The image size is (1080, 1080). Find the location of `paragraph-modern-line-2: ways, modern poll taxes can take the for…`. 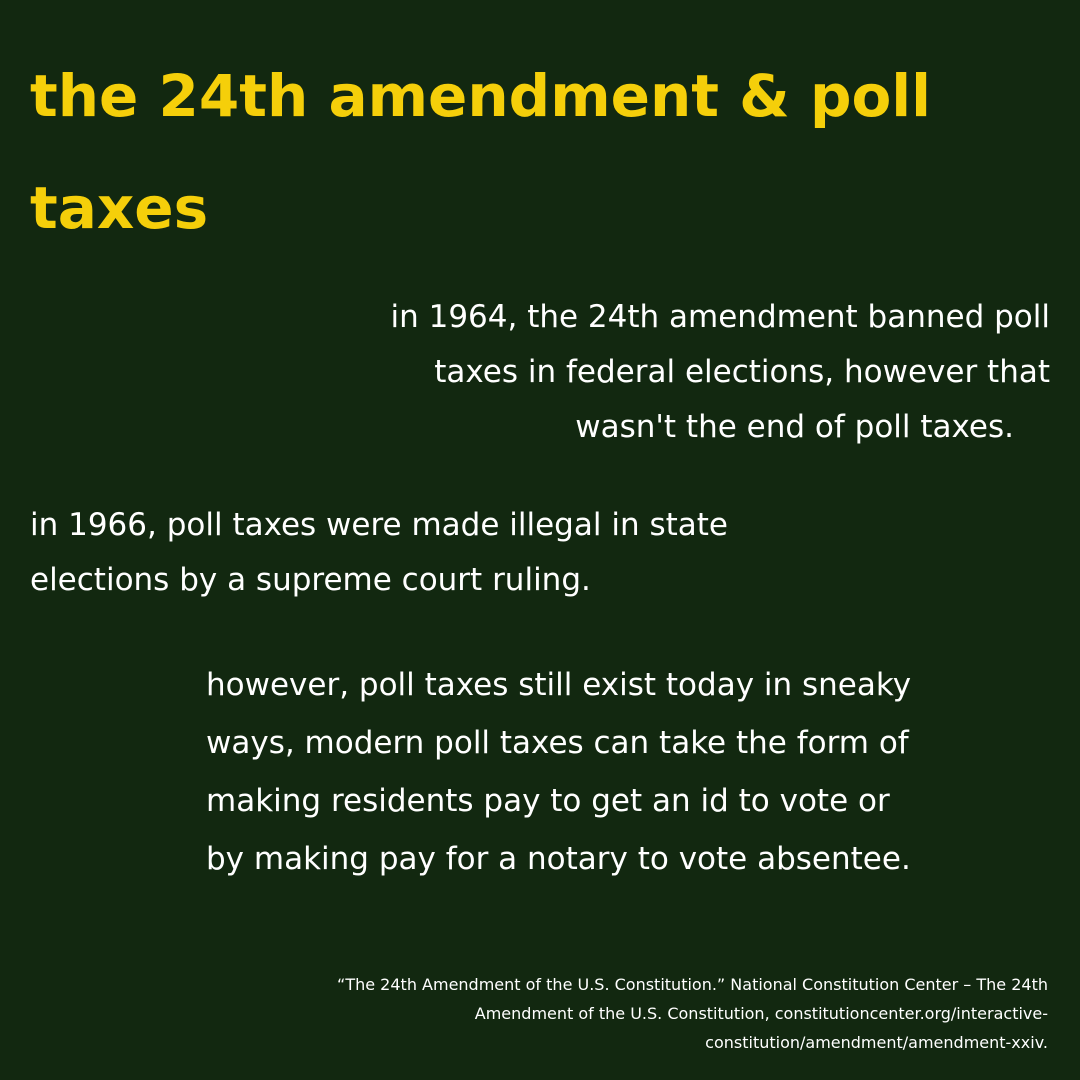

paragraph-modern-line-2: ways, modern poll taxes can take the for… is located at coordinates (557, 743).